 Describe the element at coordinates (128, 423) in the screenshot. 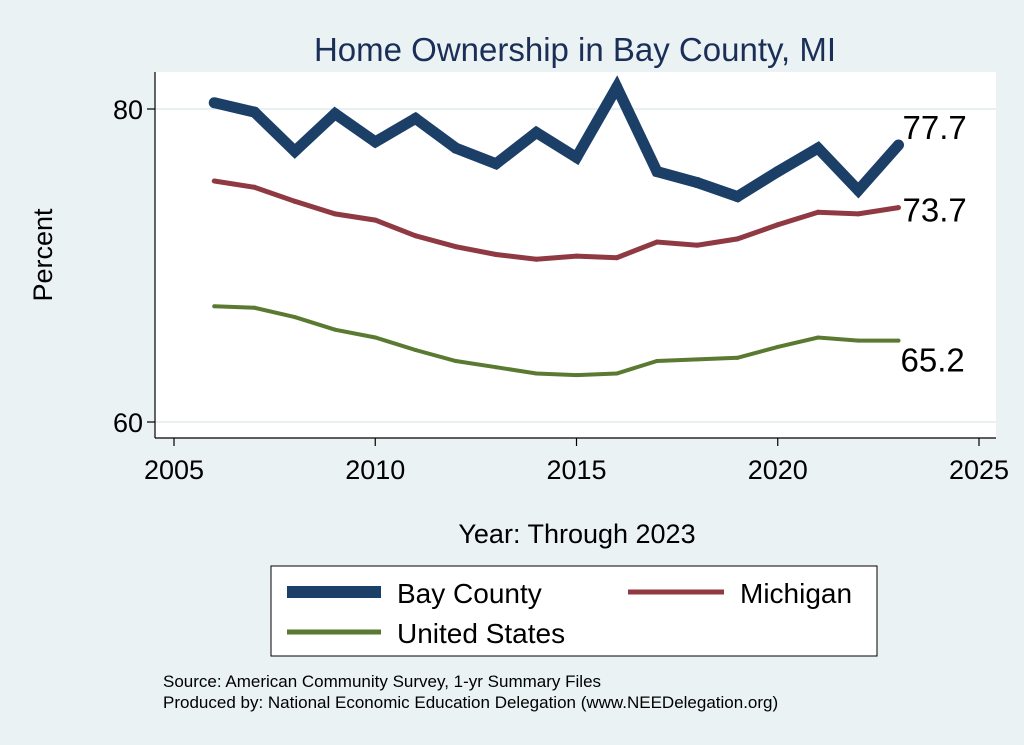

I see `y-tick-label: 60` at that location.